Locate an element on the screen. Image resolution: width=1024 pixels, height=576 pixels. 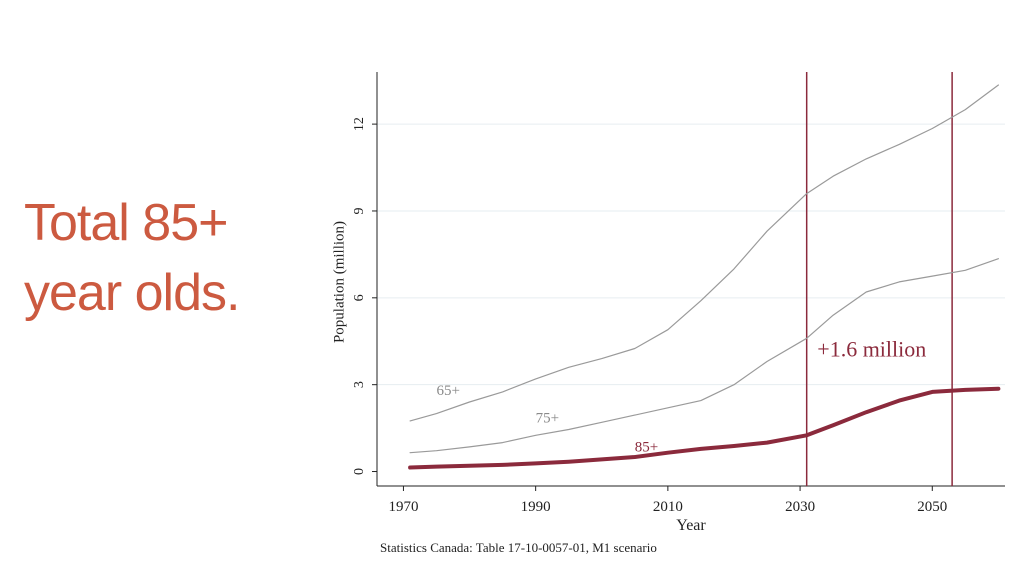
series-label-75plus: 75+ is located at coordinates (547, 418).